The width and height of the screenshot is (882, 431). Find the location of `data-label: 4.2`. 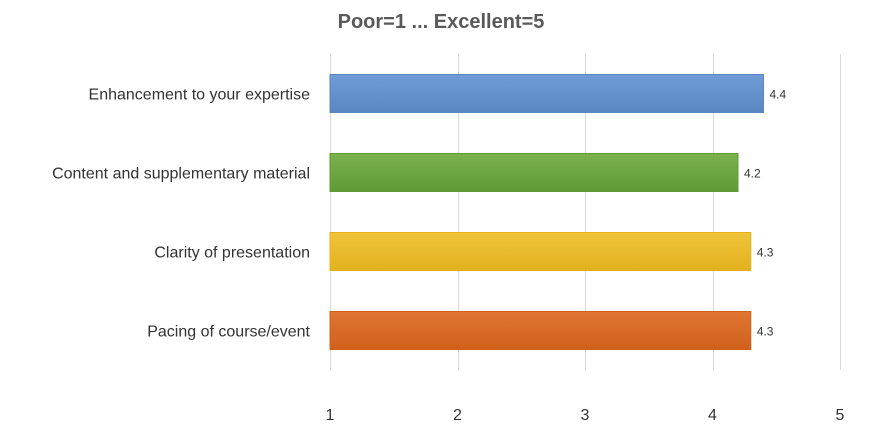

data-label: 4.2 is located at coordinates (752, 174).